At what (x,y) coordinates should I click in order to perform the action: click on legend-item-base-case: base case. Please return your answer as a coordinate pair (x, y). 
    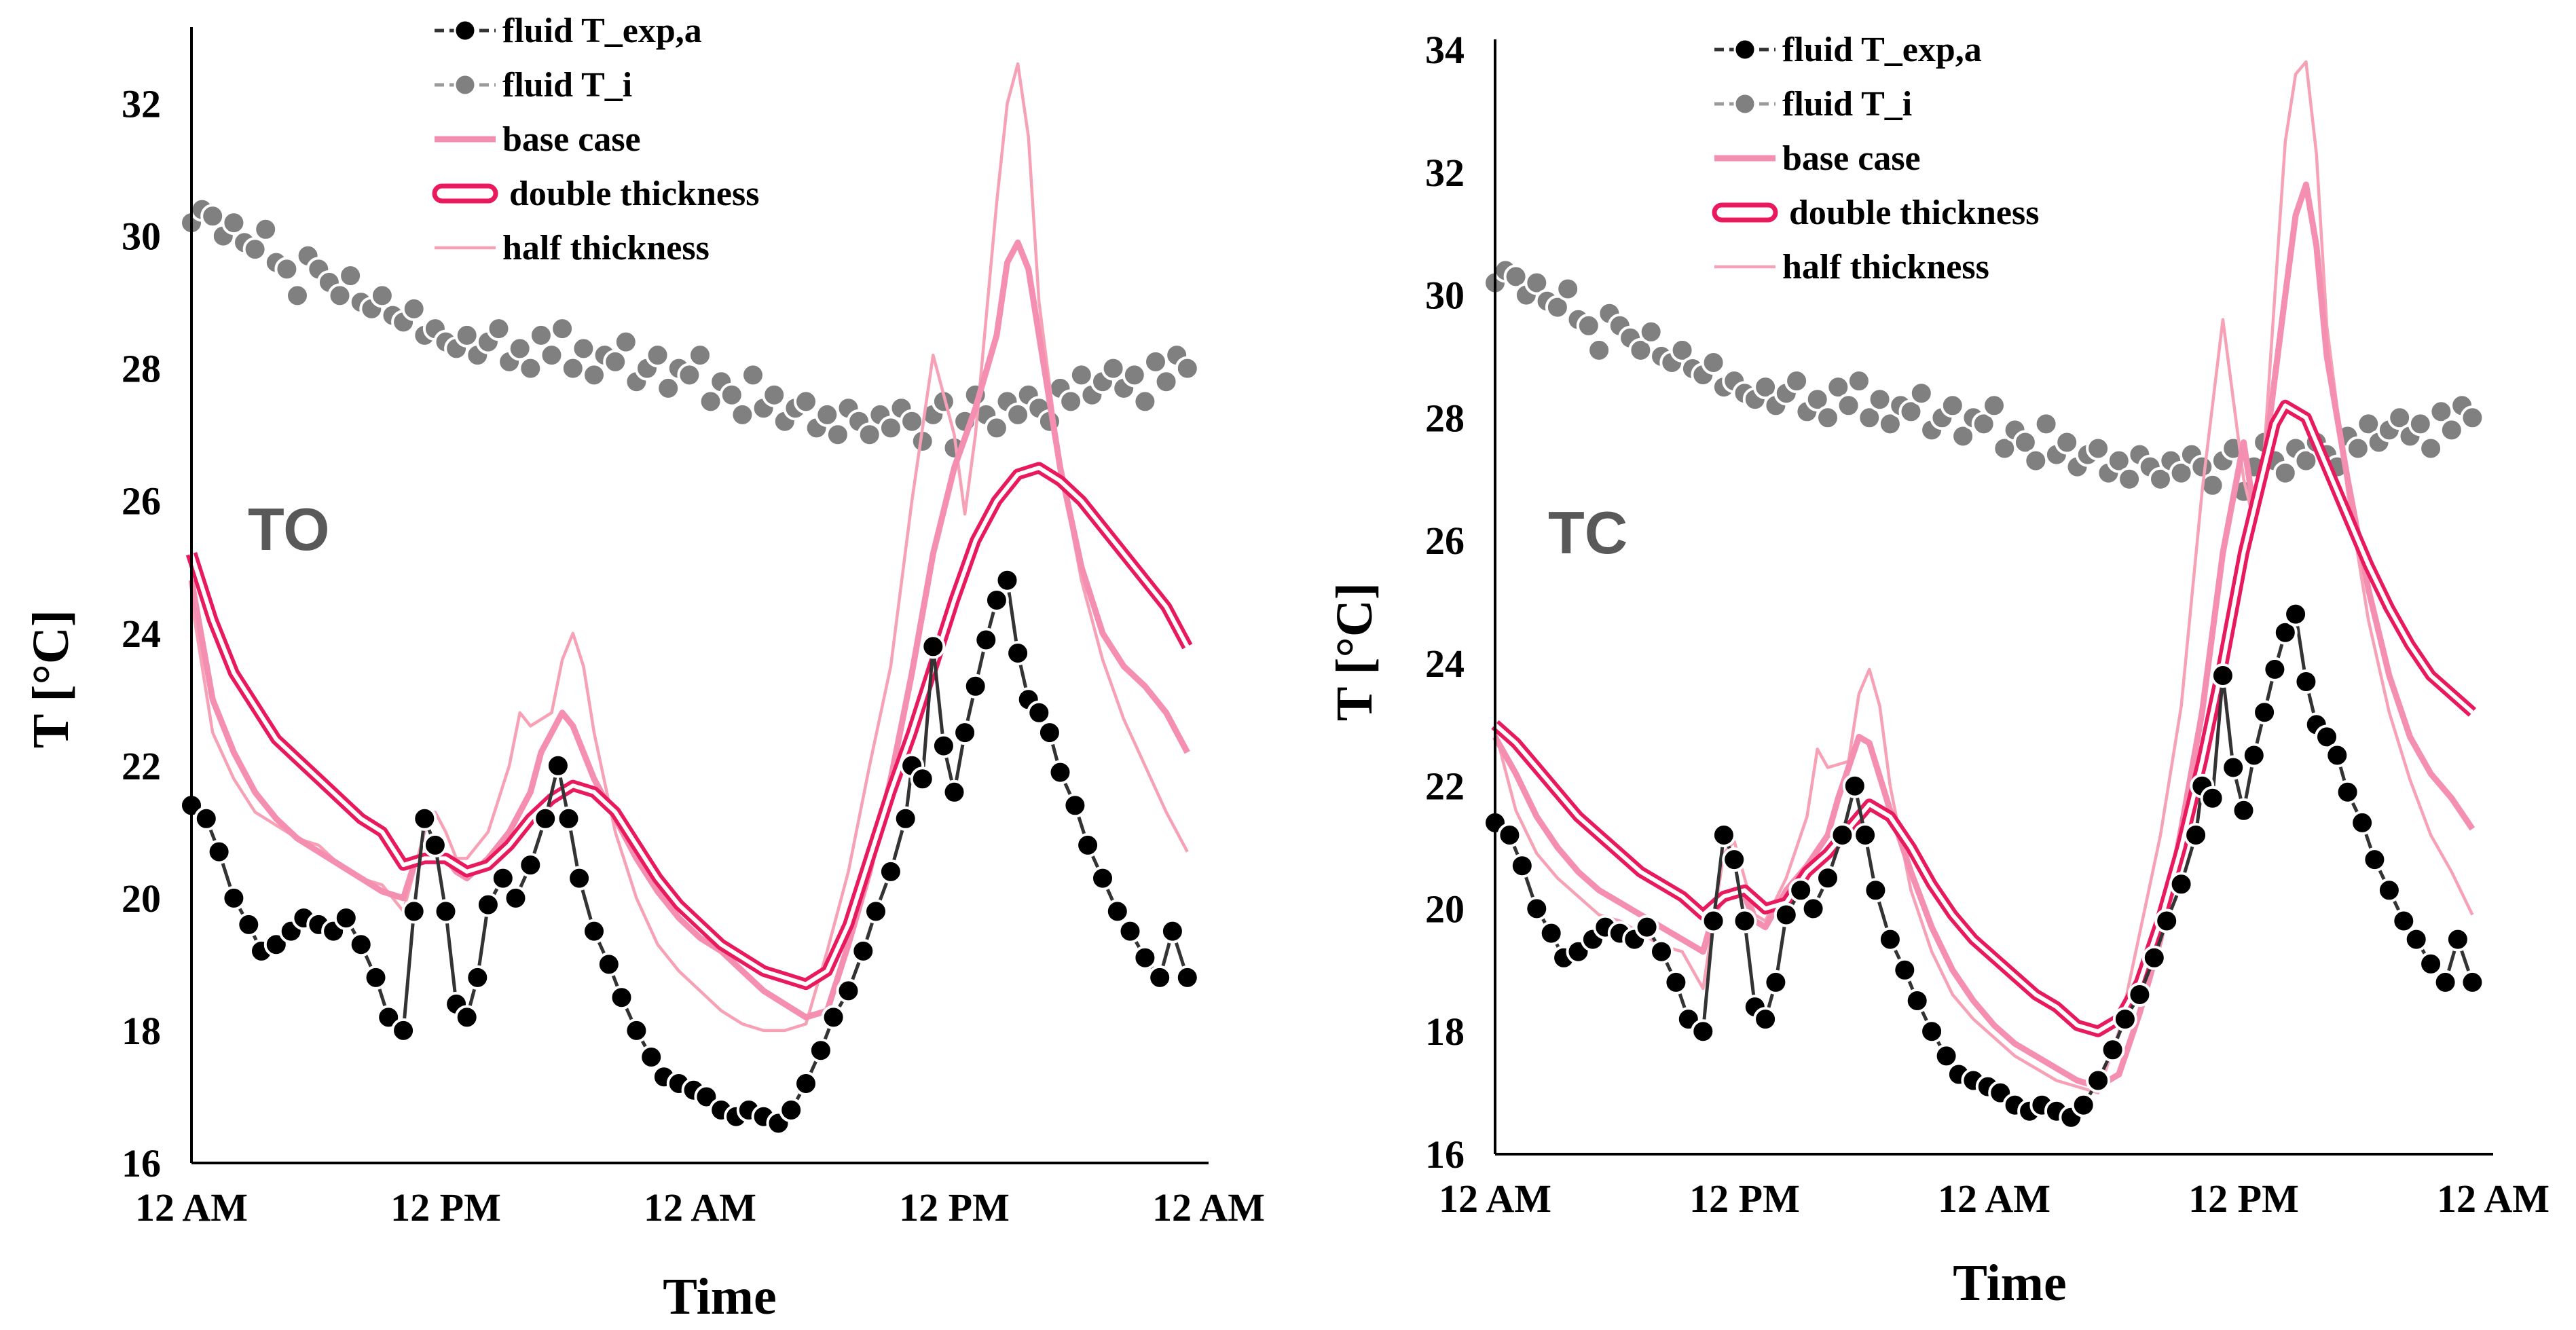
    Looking at the image, I should click on (538, 139).